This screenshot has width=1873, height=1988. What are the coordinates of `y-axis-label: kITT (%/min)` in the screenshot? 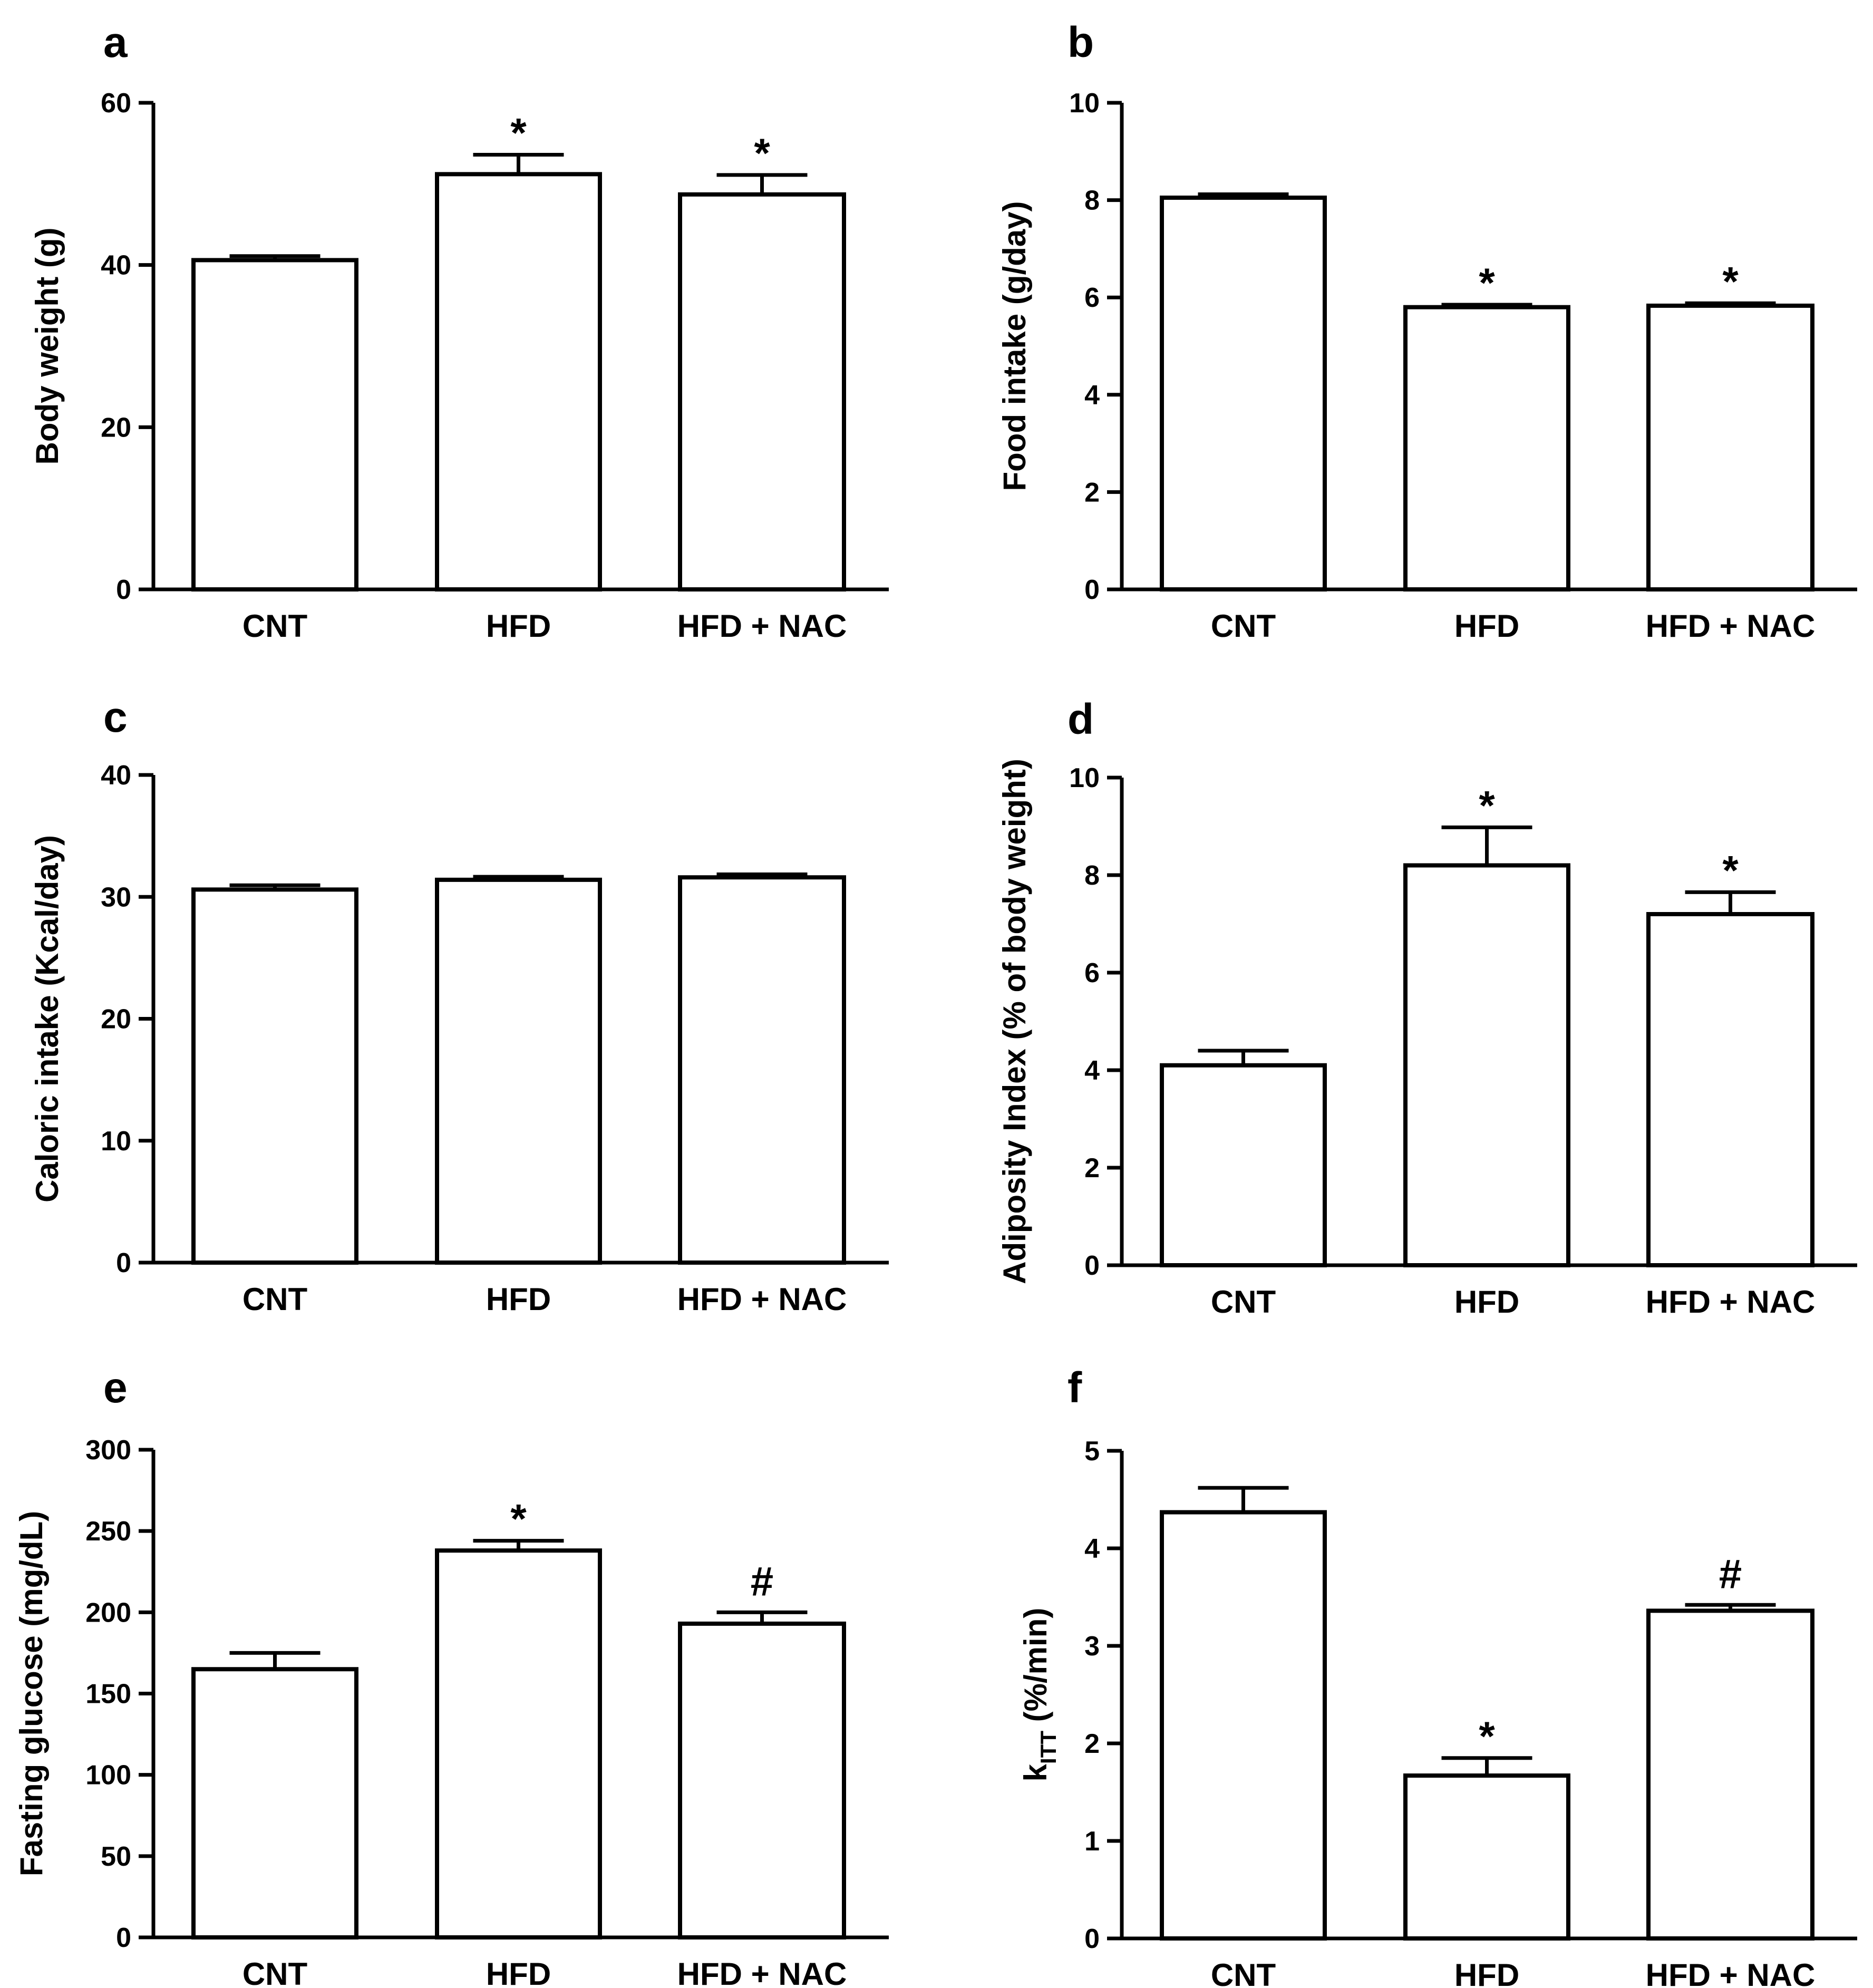 It's located at (1039, 1695).